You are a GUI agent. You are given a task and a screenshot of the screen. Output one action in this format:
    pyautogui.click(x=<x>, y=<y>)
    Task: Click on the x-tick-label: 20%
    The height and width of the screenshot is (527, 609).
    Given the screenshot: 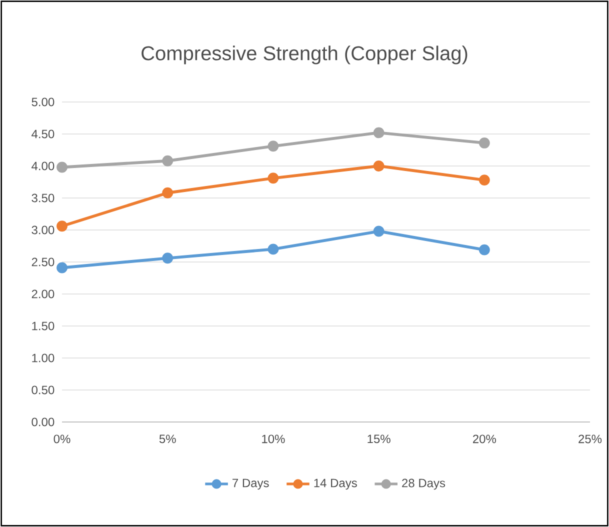 What is the action you would take?
    pyautogui.click(x=484, y=439)
    